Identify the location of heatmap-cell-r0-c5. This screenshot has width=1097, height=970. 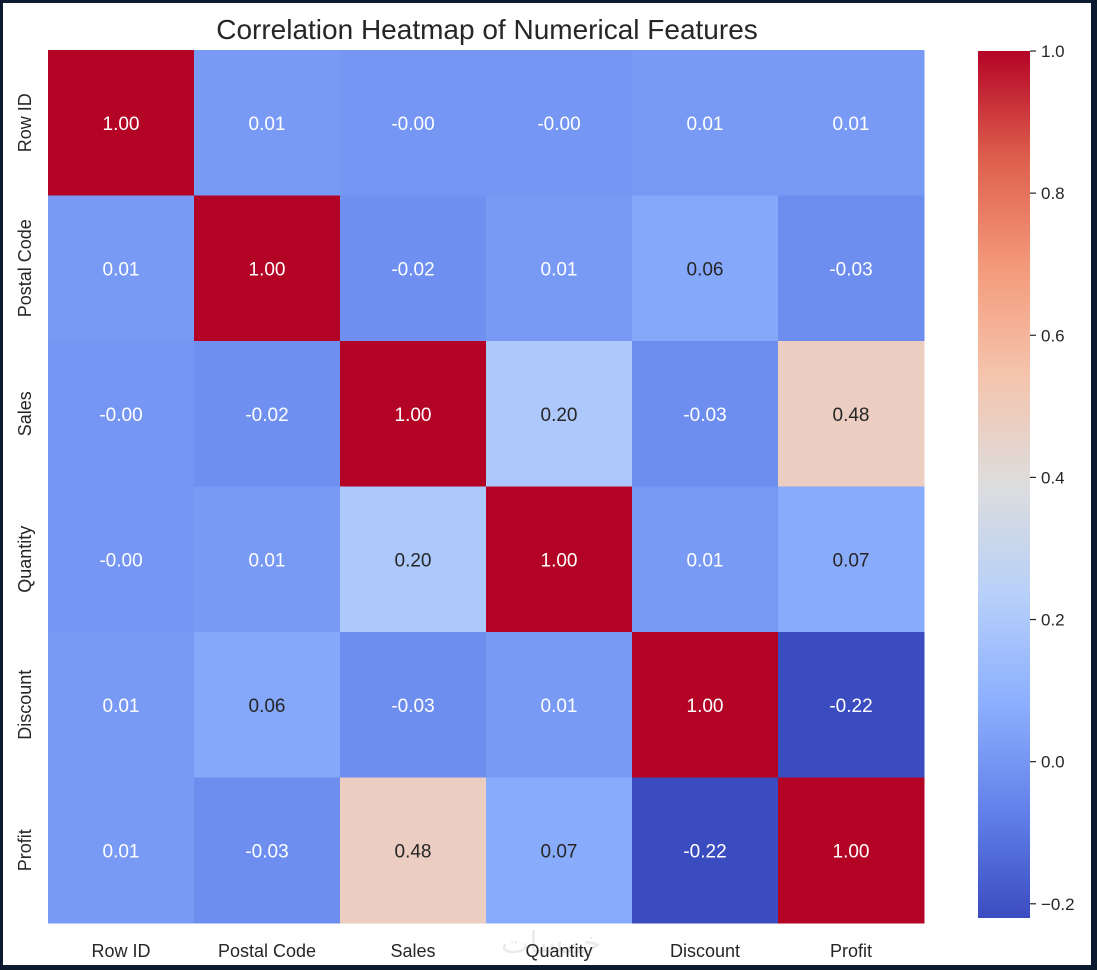
(851, 123).